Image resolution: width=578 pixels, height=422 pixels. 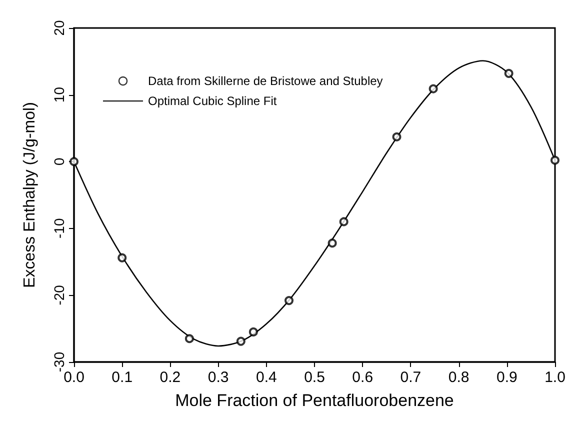 What do you see at coordinates (411, 377) in the screenshot?
I see `x-tick-label: 0.7` at bounding box center [411, 377].